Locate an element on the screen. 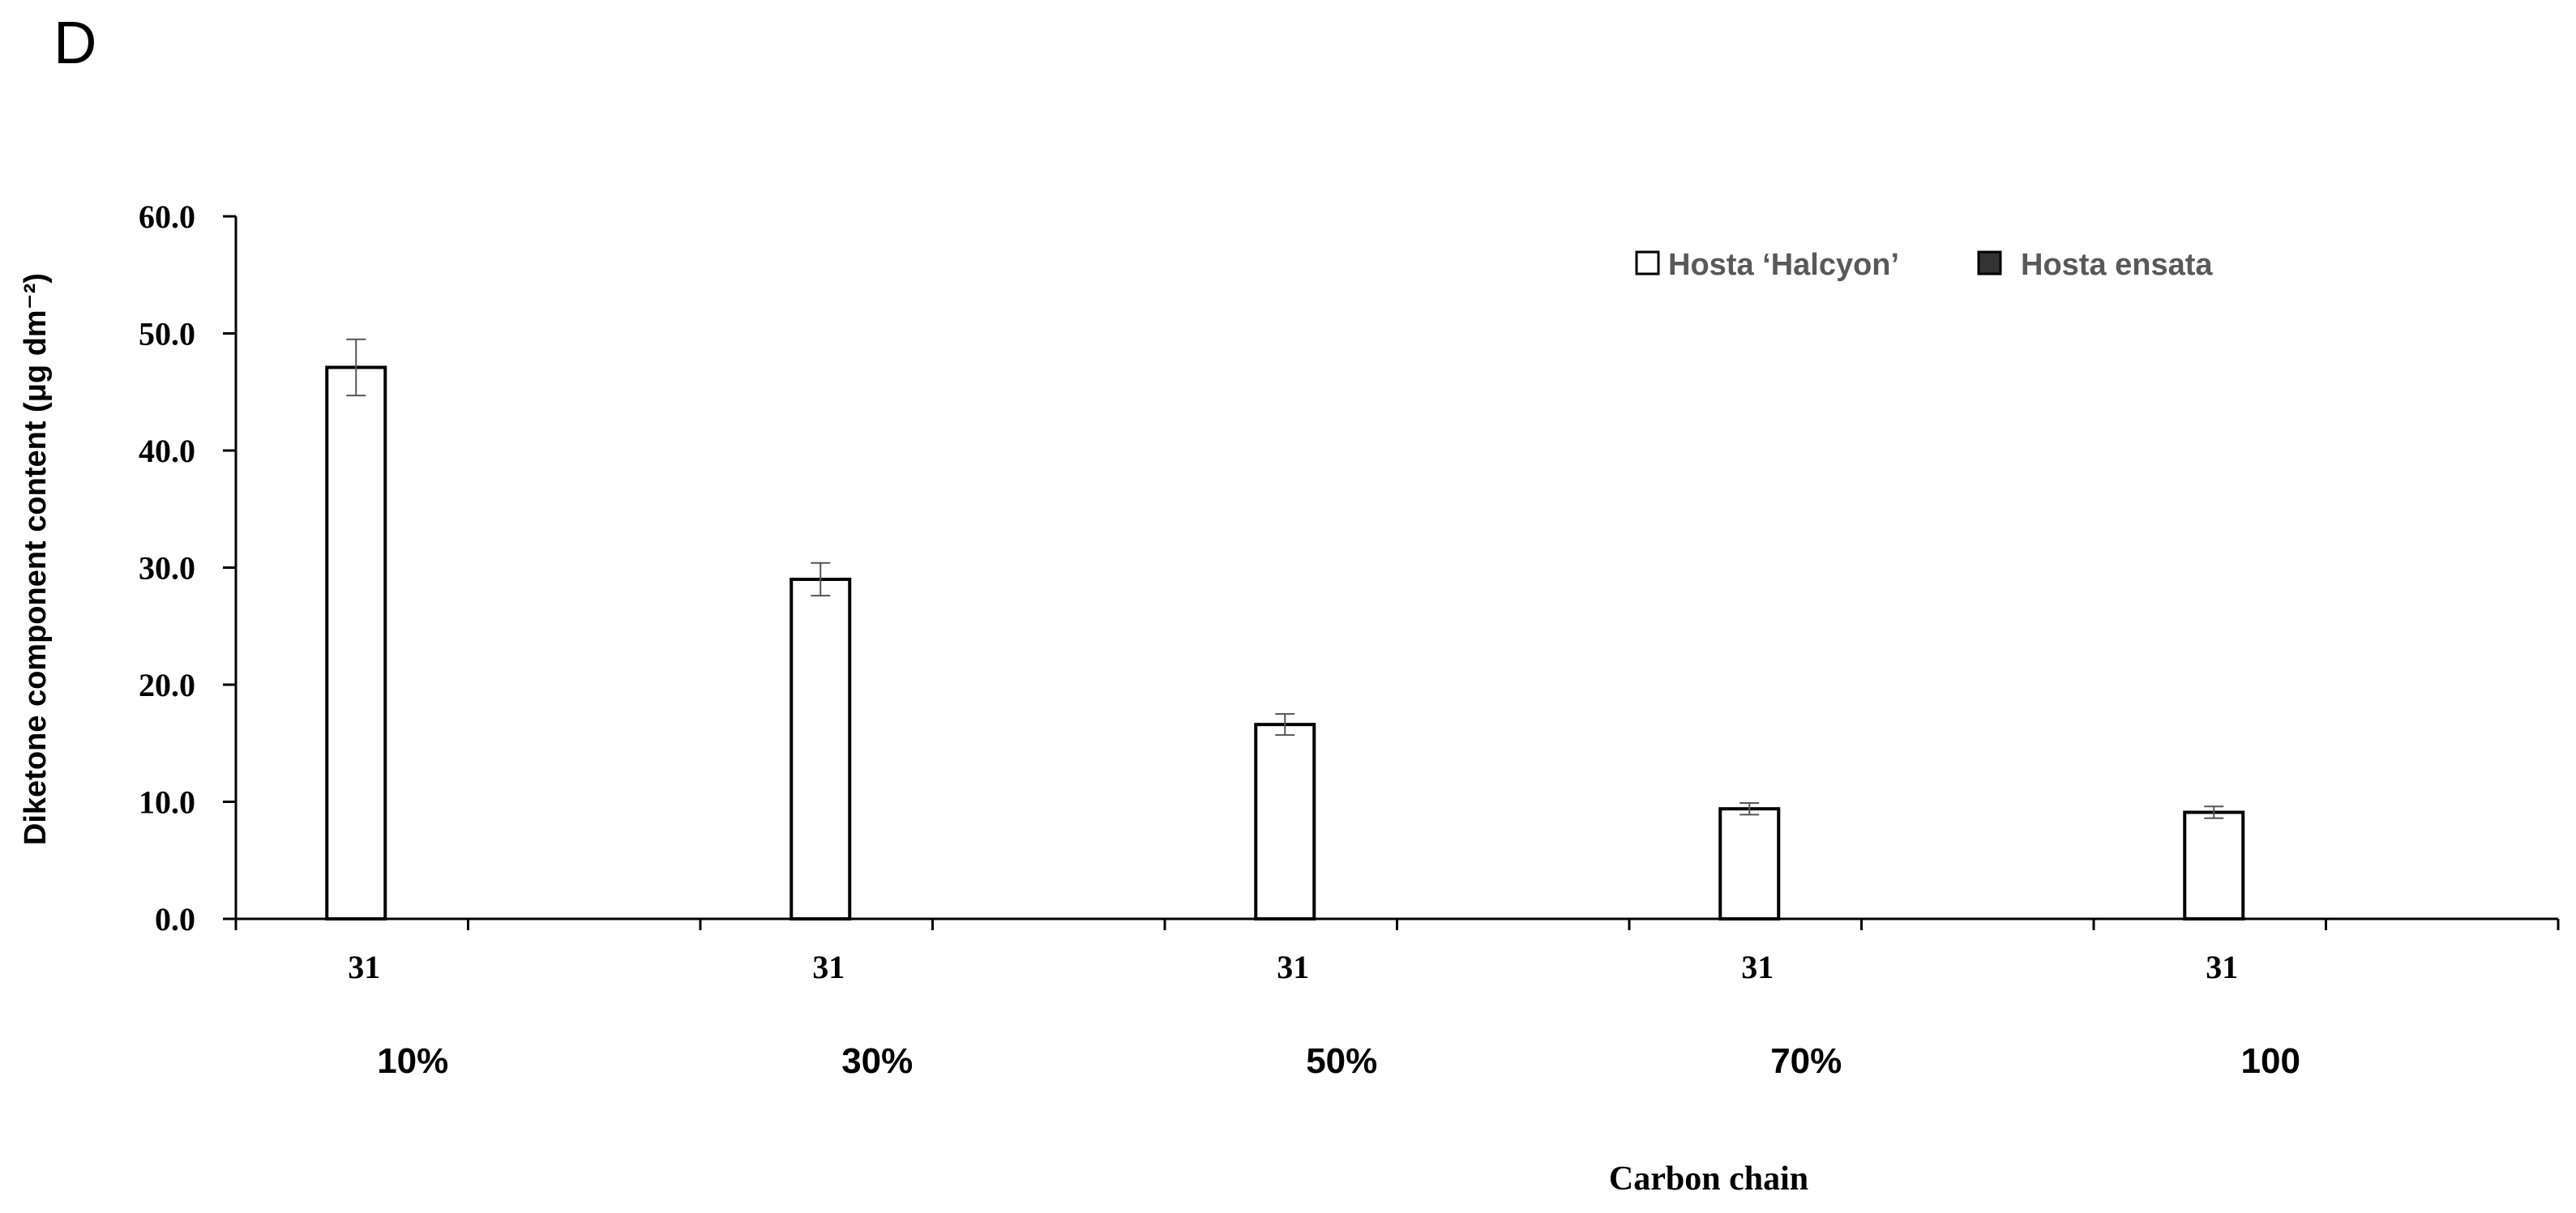 The width and height of the screenshot is (2576, 1213). y-tick-labels: 0.0 10.0 20.0 30.0 40.0 50.0 60.0 is located at coordinates (167, 568).